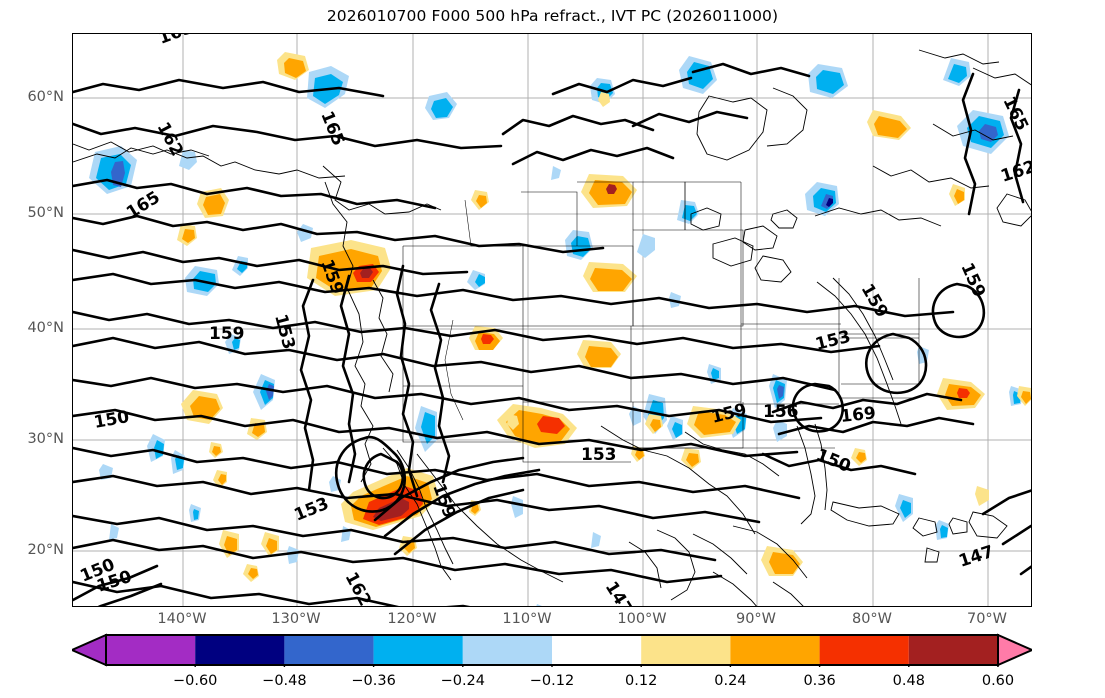 This screenshot has width=1105, height=698. Describe the element at coordinates (998, 681) in the screenshot. I see `colorbar-tick-label: 0.60` at that location.